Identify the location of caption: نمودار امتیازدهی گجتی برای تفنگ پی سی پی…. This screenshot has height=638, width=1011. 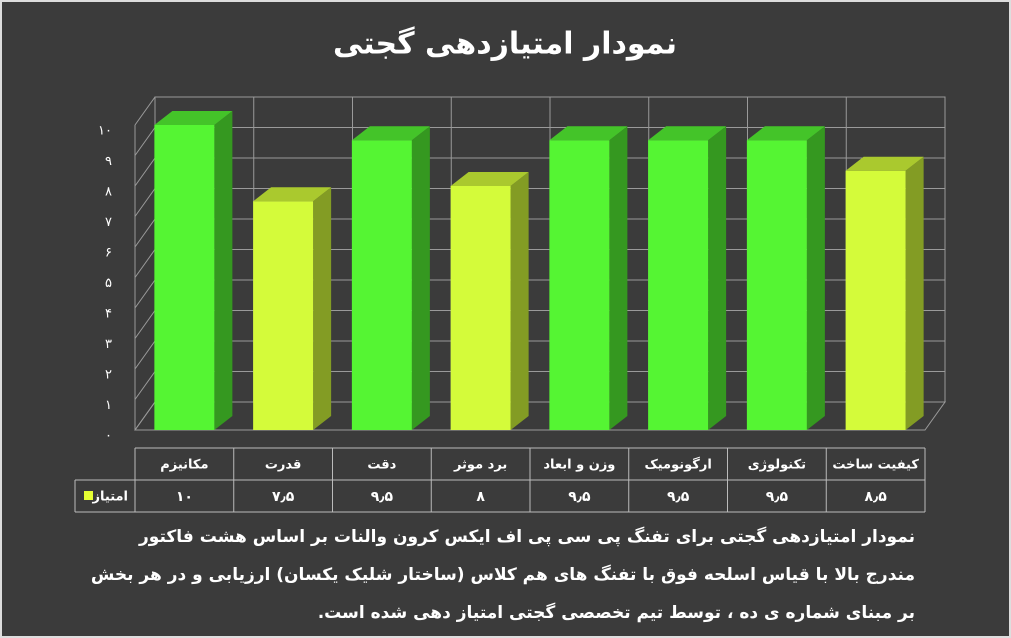
(502, 575).